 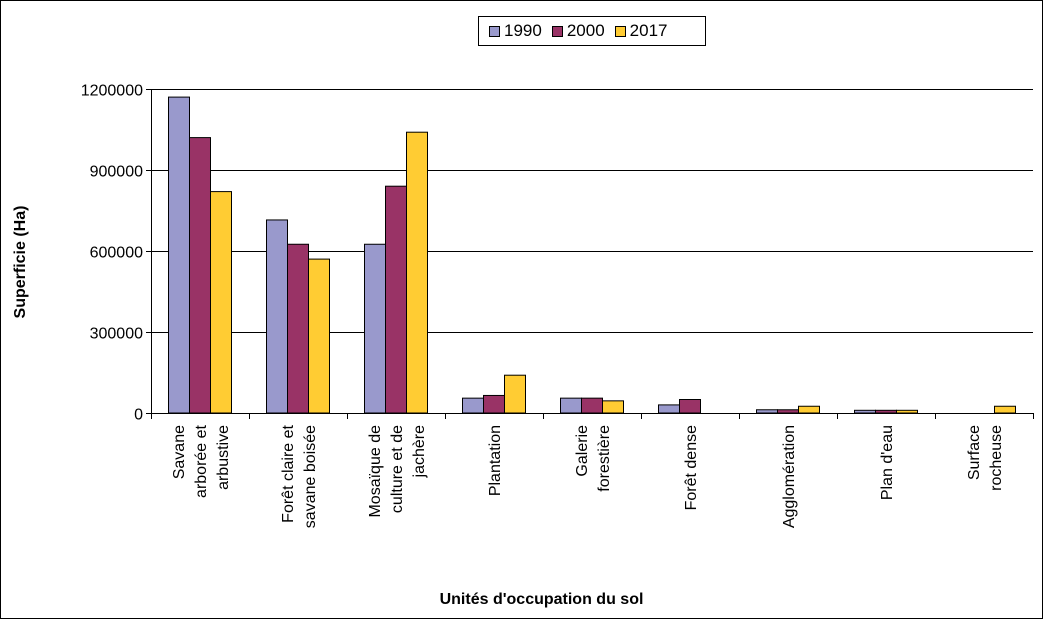 What do you see at coordinates (691, 467) in the screenshot?
I see `x-tick-label: Forêt dense` at bounding box center [691, 467].